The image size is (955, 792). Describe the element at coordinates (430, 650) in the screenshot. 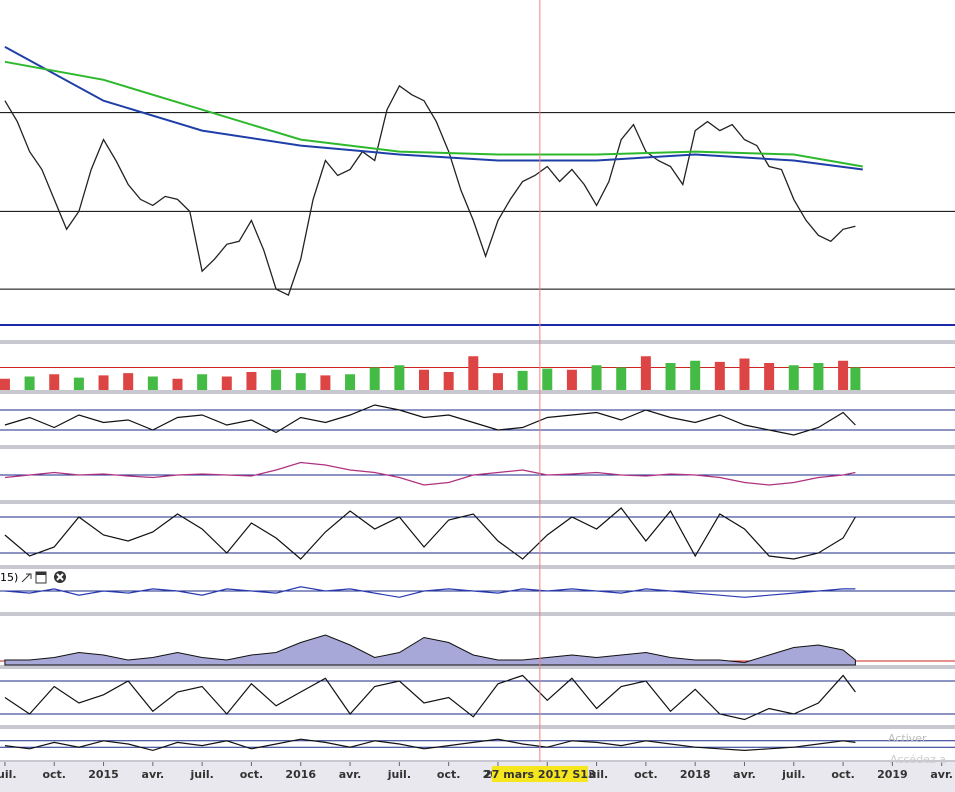

I see `indicator-area` at that location.